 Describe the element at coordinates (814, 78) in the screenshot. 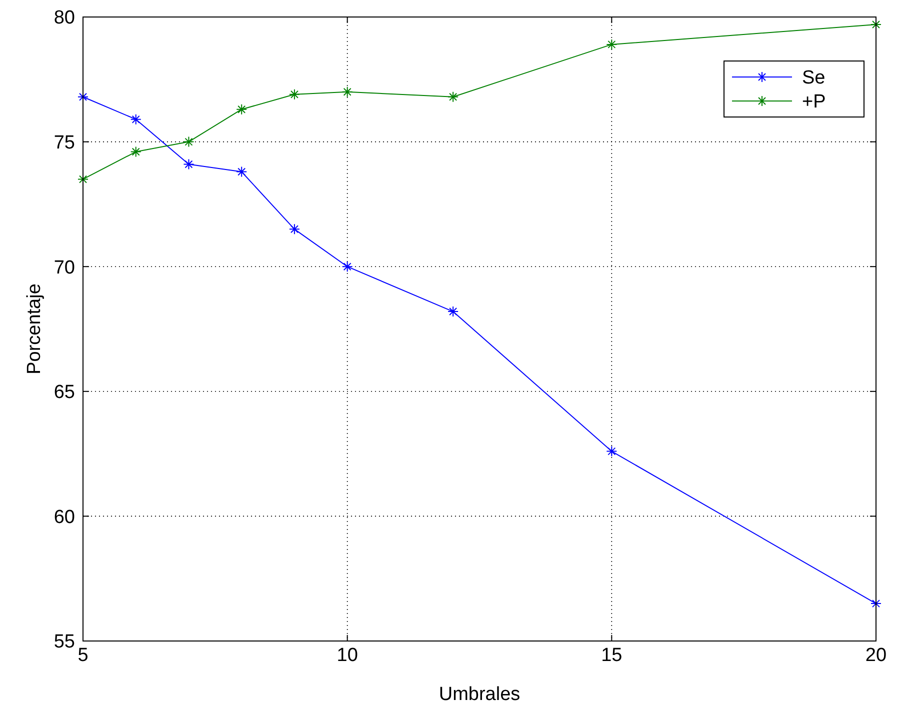

I see `legend-label: Se` at that location.